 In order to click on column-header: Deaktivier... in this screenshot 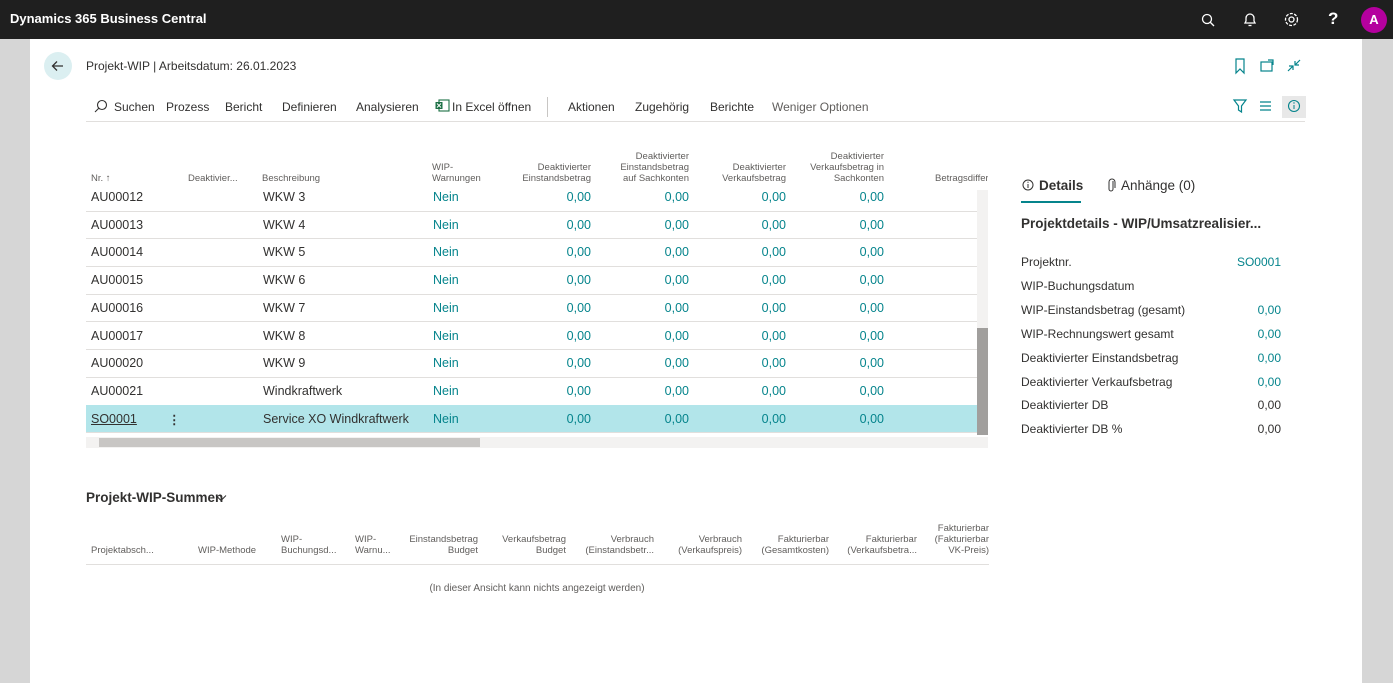, I will do `click(213, 178)`.